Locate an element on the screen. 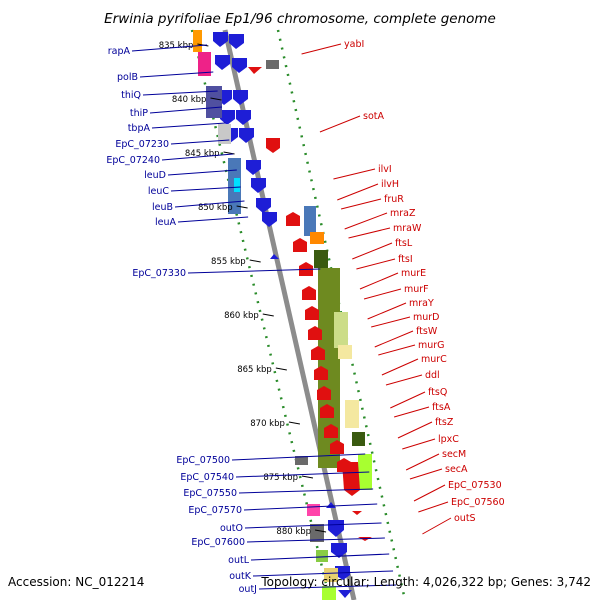 Image resolution: width=600 pixels, height=600 pixels. right-gene-label: ftsQ is located at coordinates (437, 392).